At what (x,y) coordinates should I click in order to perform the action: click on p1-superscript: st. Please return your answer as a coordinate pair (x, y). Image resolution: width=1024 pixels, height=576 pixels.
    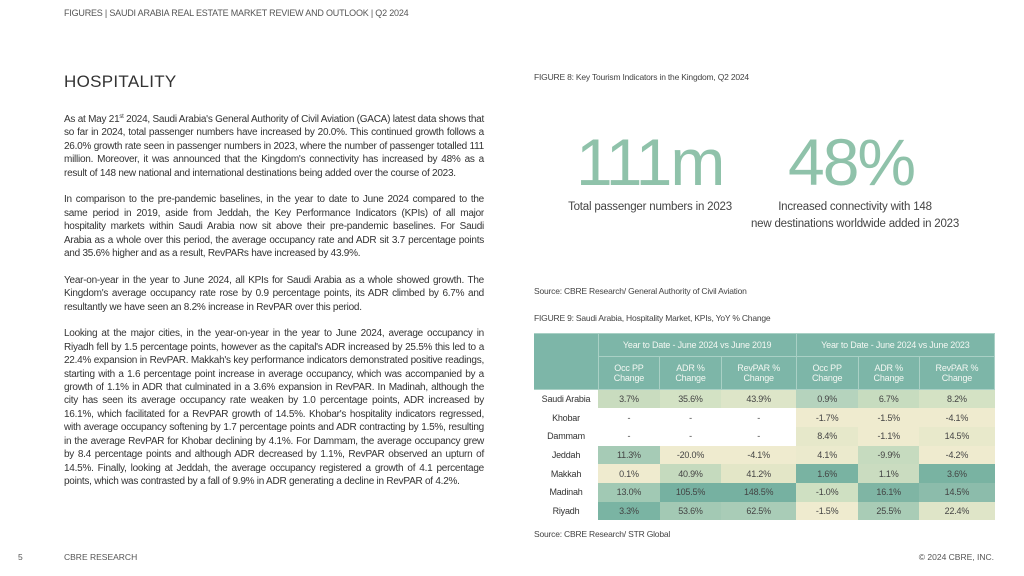
    Looking at the image, I should click on (121, 117).